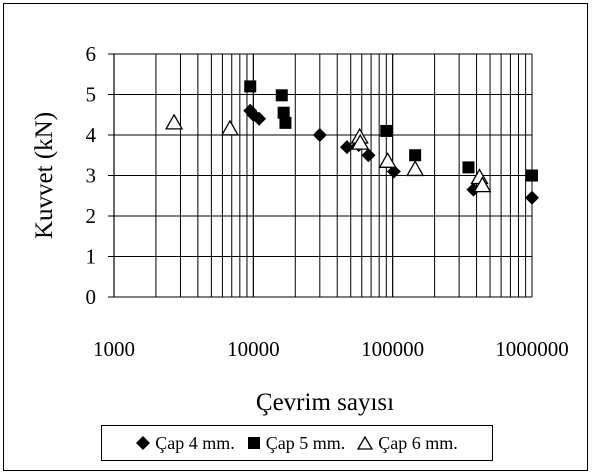 The image size is (593, 476). What do you see at coordinates (91, 54) in the screenshot?
I see `y-tick-label: 6` at bounding box center [91, 54].